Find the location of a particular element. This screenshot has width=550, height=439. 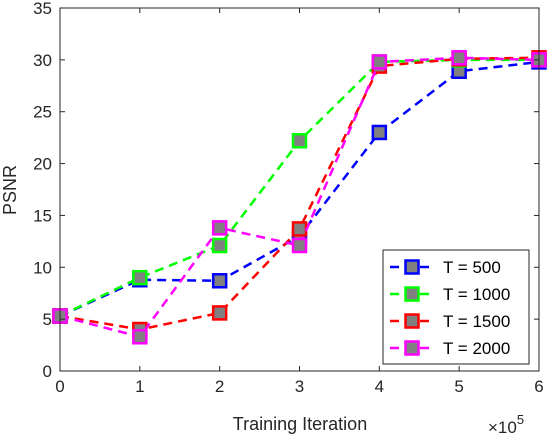

x-multiplier-exponent: 5 is located at coordinates (520, 419).